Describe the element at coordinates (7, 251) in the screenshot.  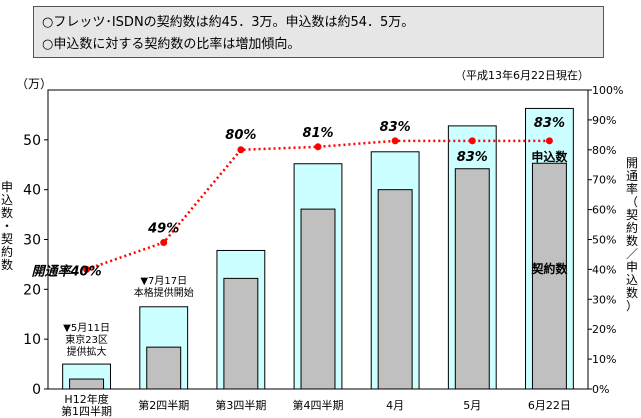
I see `left-axis-label-char: 約` at that location.